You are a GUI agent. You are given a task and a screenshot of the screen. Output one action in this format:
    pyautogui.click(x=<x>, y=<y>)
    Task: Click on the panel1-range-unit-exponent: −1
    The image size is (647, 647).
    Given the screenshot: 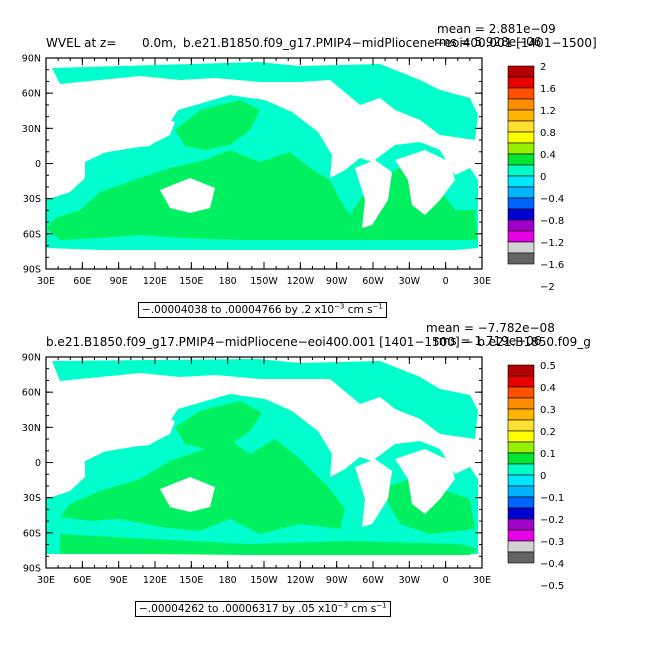 What is the action you would take?
    pyautogui.click(x=377, y=306)
    